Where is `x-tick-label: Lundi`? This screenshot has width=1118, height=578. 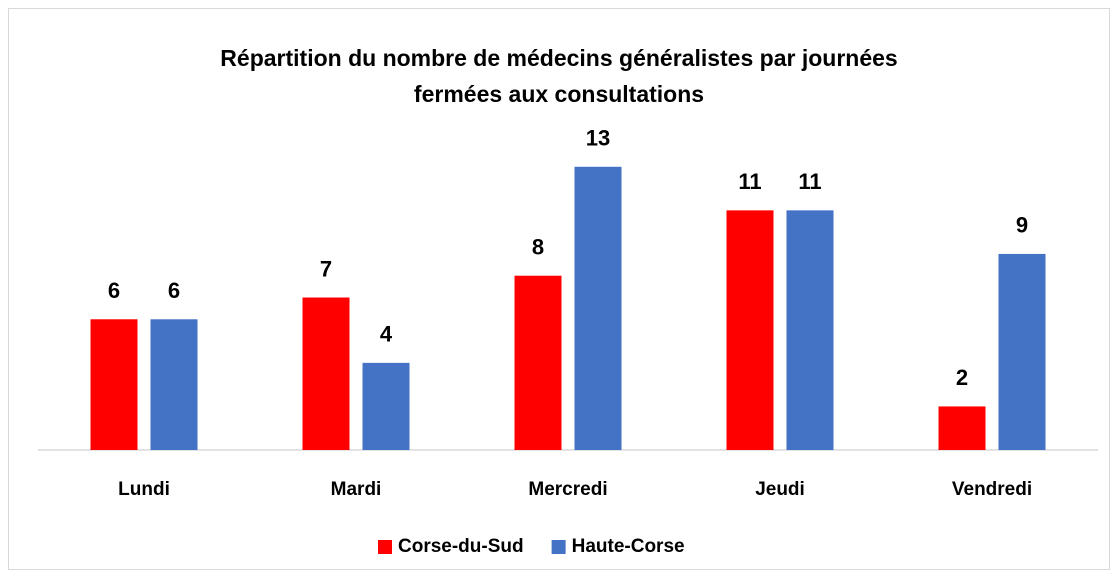
x-tick-label: Lundi is located at coordinates (144, 489).